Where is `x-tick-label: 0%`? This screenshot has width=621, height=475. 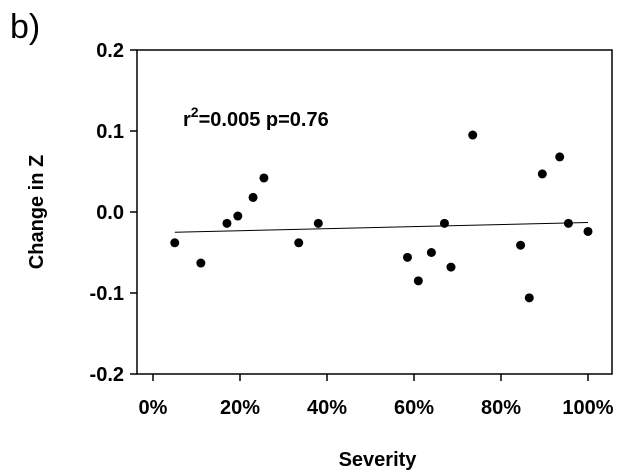 x-tick-label: 0% is located at coordinates (153, 408).